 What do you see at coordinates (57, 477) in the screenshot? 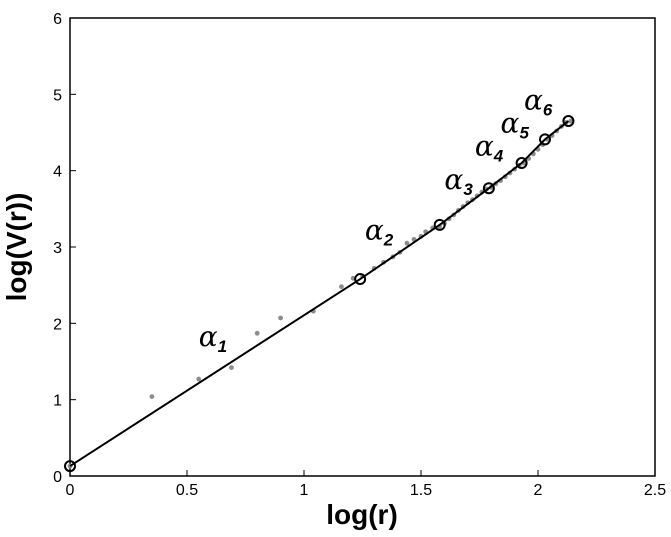
I see `y-tick-label: 0` at bounding box center [57, 477].